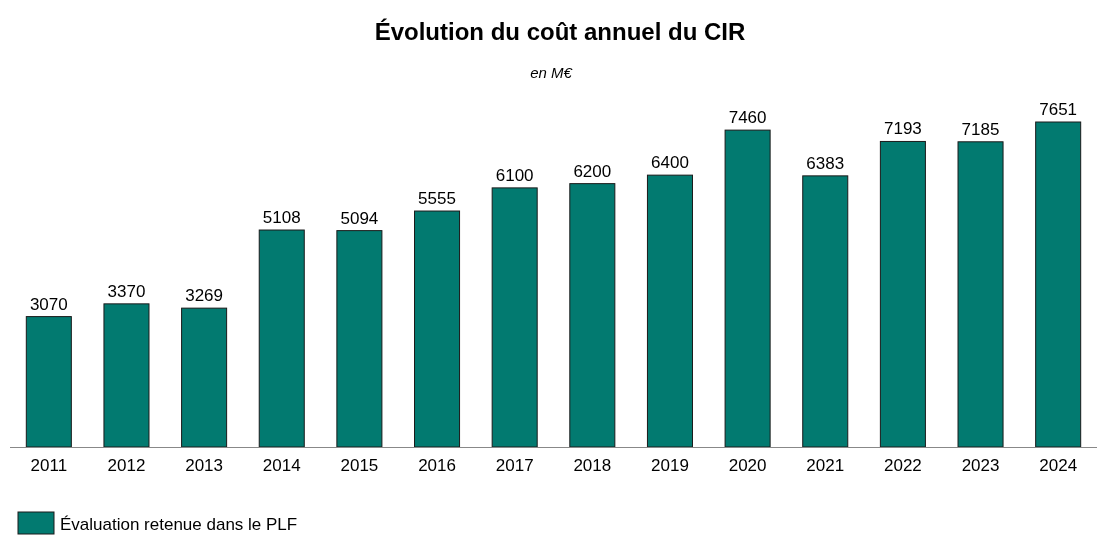  What do you see at coordinates (359, 218) in the screenshot?
I see `data-label: 5094` at bounding box center [359, 218].